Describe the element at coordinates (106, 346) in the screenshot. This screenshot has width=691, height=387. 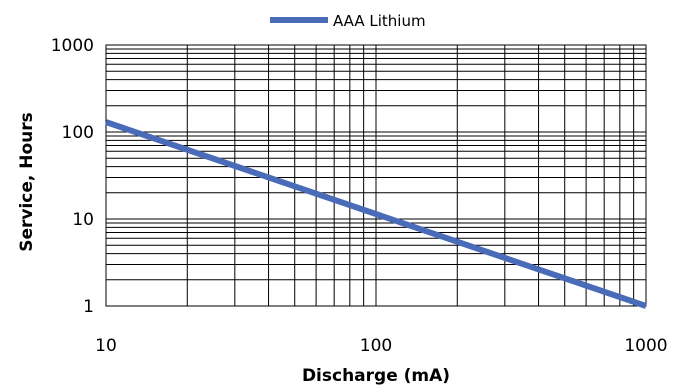
I see `x-tick-label: 10` at that location.